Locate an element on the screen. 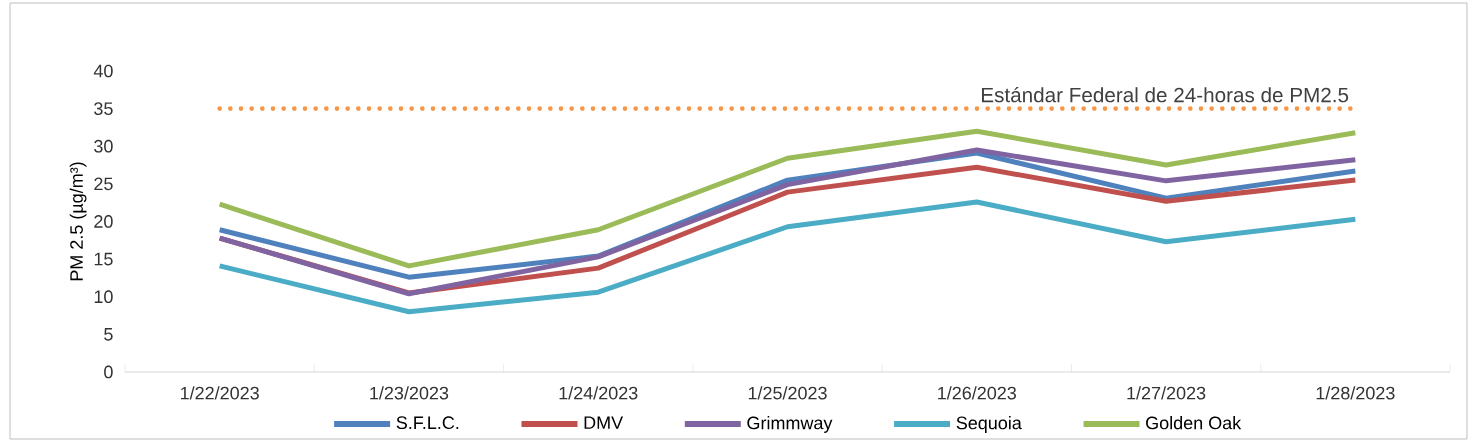 Image resolution: width=1477 pixels, height=442 pixels. x-tick-label: 1/28/2023 is located at coordinates (1355, 393).